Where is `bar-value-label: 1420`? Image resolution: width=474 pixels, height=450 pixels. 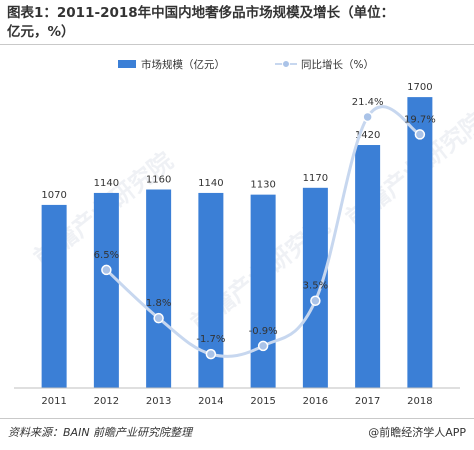 bar-value-label: 1420 is located at coordinates (367, 135).